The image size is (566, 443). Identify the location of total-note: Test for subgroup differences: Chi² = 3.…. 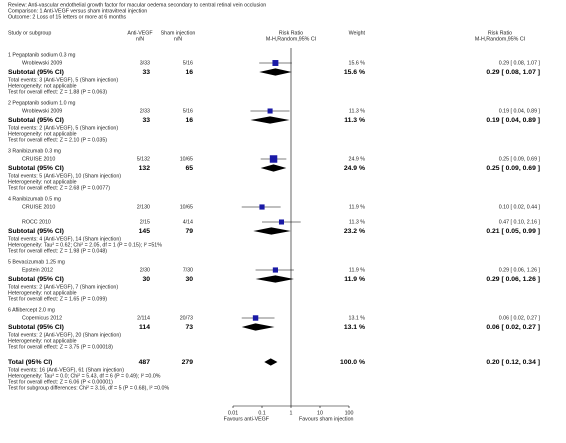
(88, 388).